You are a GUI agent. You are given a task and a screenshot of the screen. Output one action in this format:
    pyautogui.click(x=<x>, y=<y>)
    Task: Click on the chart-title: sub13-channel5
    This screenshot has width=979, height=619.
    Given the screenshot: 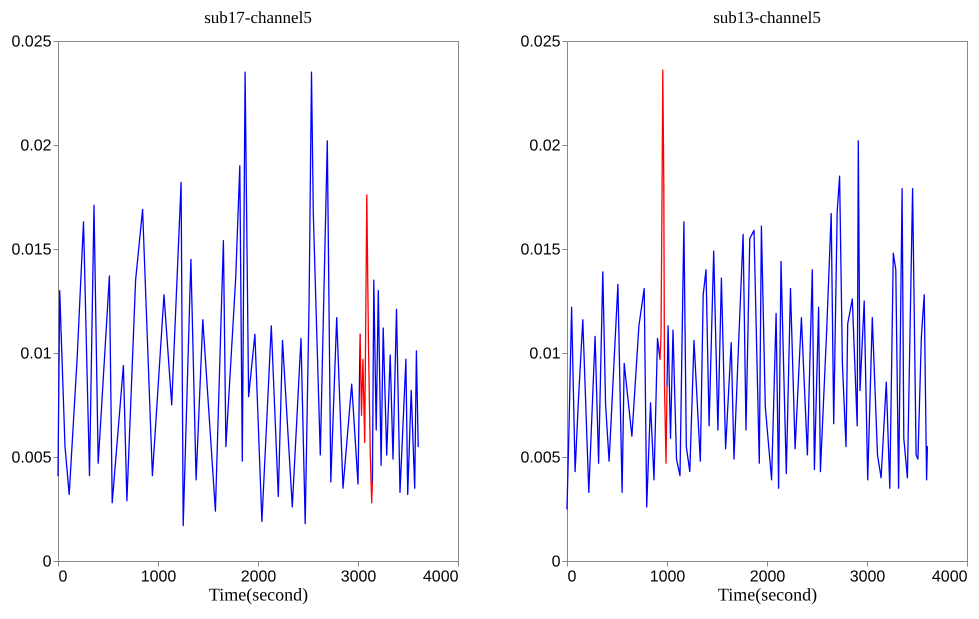 What is the action you would take?
    pyautogui.click(x=767, y=17)
    